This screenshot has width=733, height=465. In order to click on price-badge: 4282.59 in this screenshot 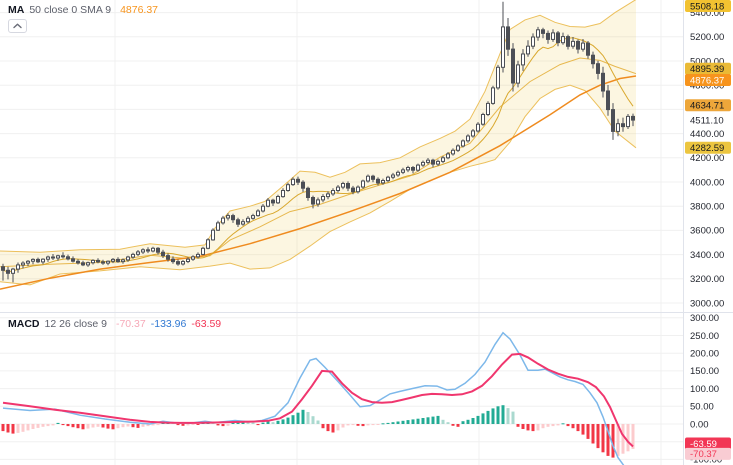, I will do `click(708, 147)`.